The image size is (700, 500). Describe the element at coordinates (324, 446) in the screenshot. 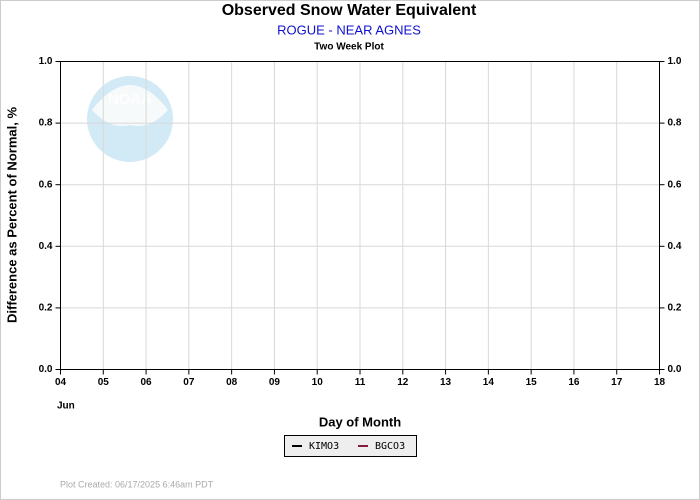

I see `legend-label: KIMO3` at that location.